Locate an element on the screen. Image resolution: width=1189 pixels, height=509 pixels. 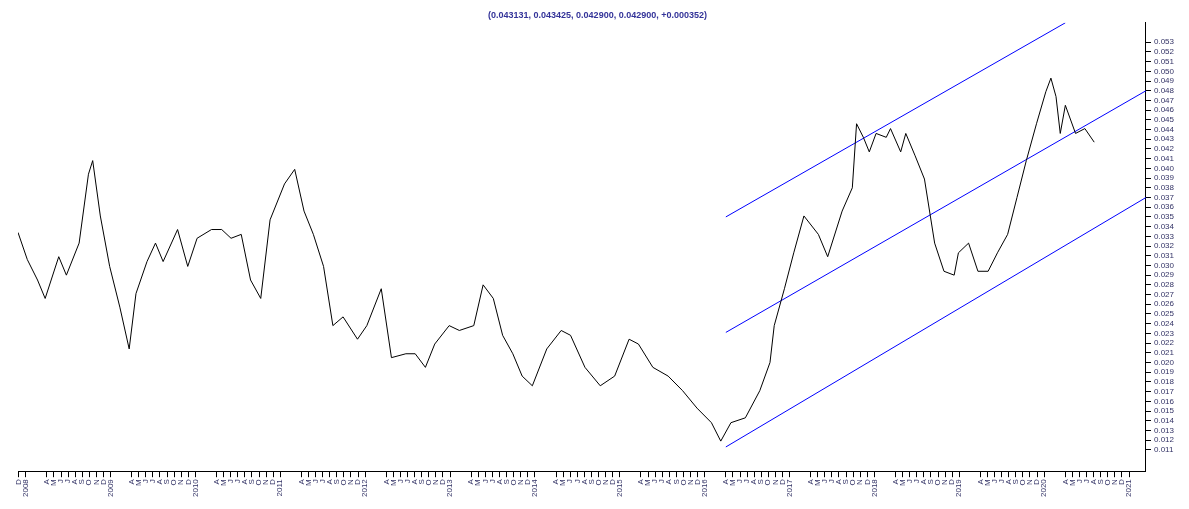
x-tick-label: 2020 is located at coordinates (1044, 487).